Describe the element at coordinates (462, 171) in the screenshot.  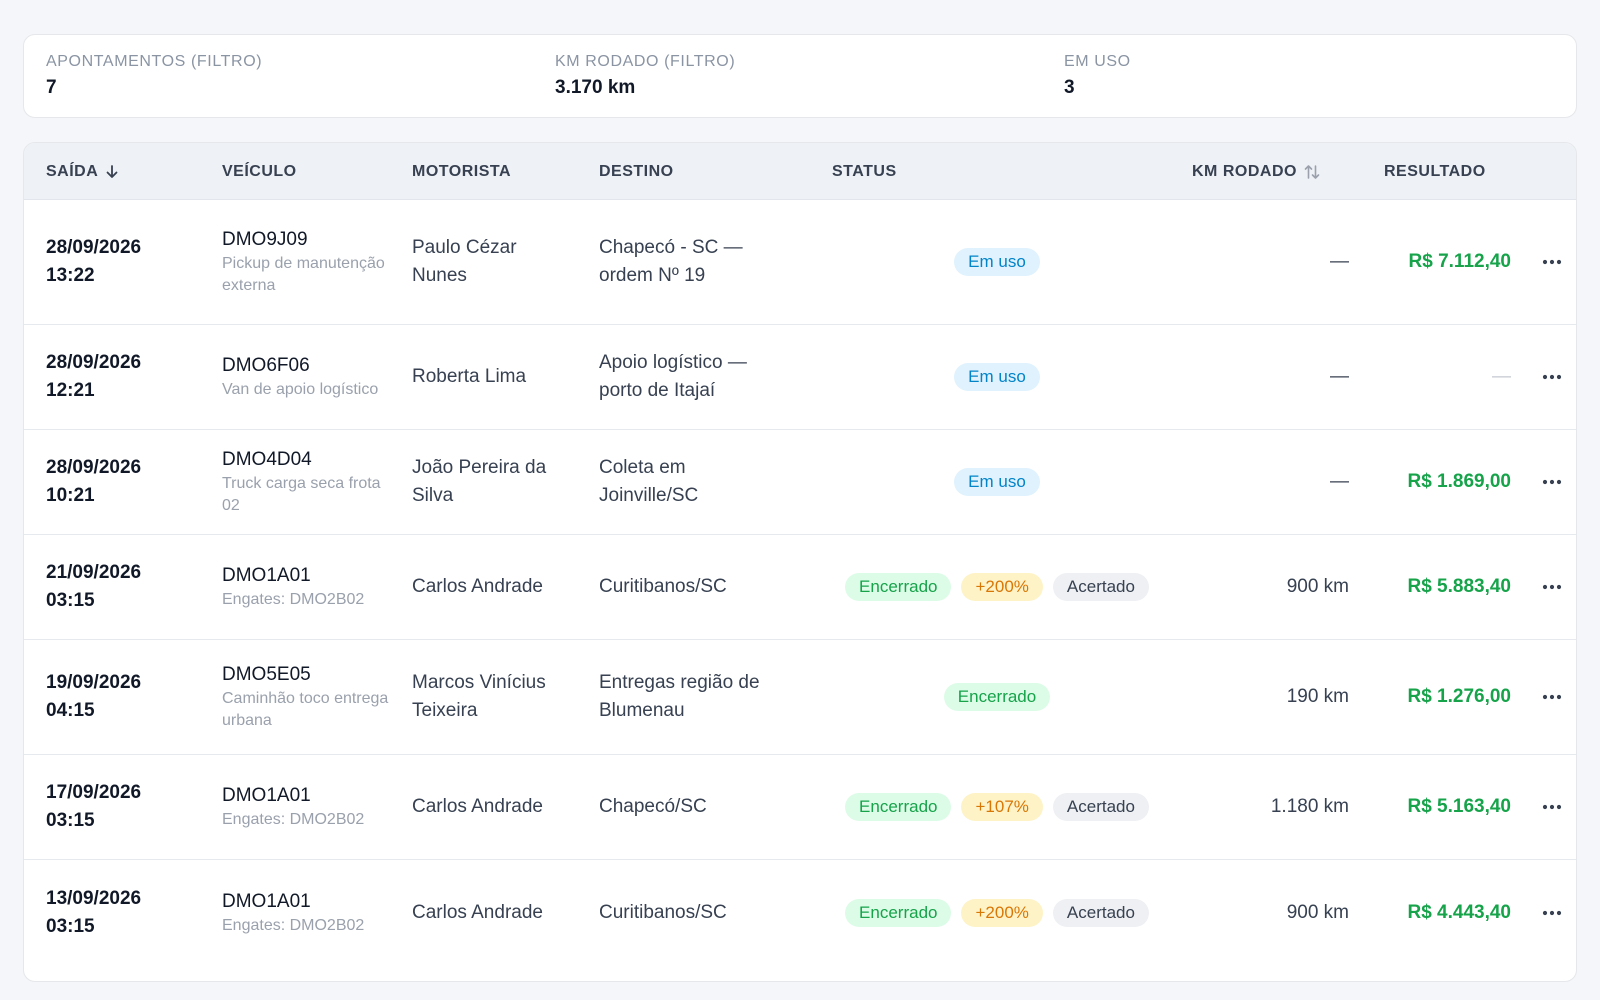
I see `column-header-motorista: MOTORISTA` at that location.